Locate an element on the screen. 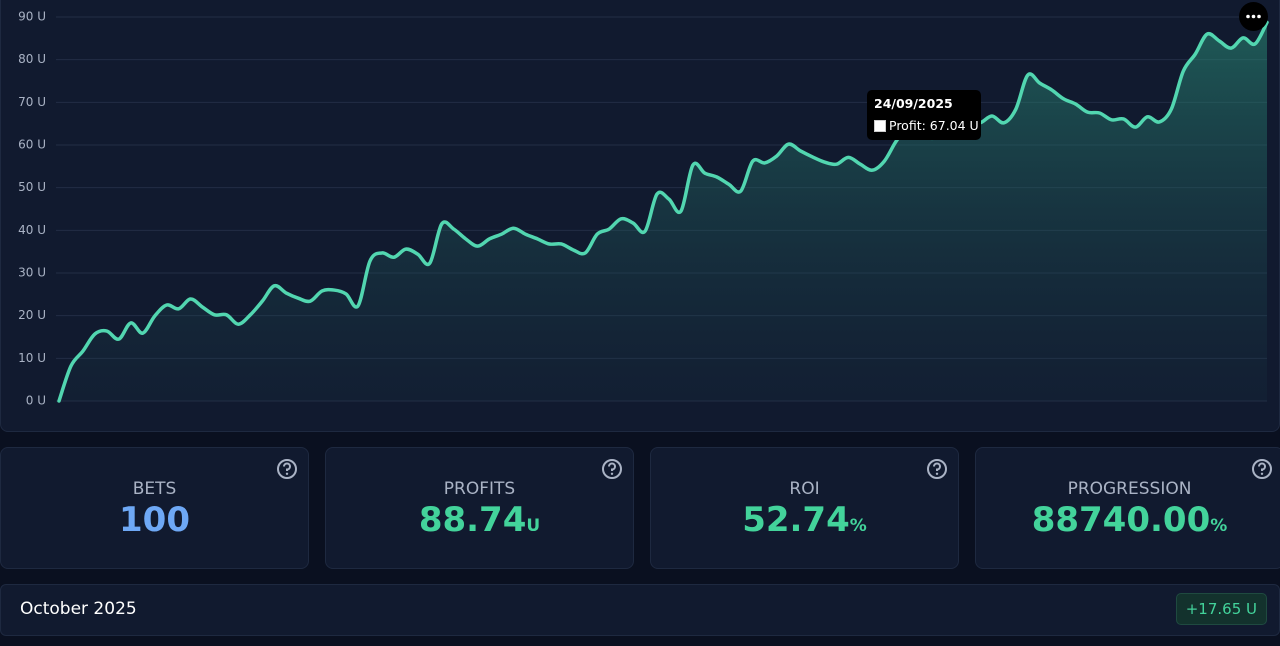 The height and width of the screenshot is (646, 1280). stat-value: 88.74U is located at coordinates (479, 520).